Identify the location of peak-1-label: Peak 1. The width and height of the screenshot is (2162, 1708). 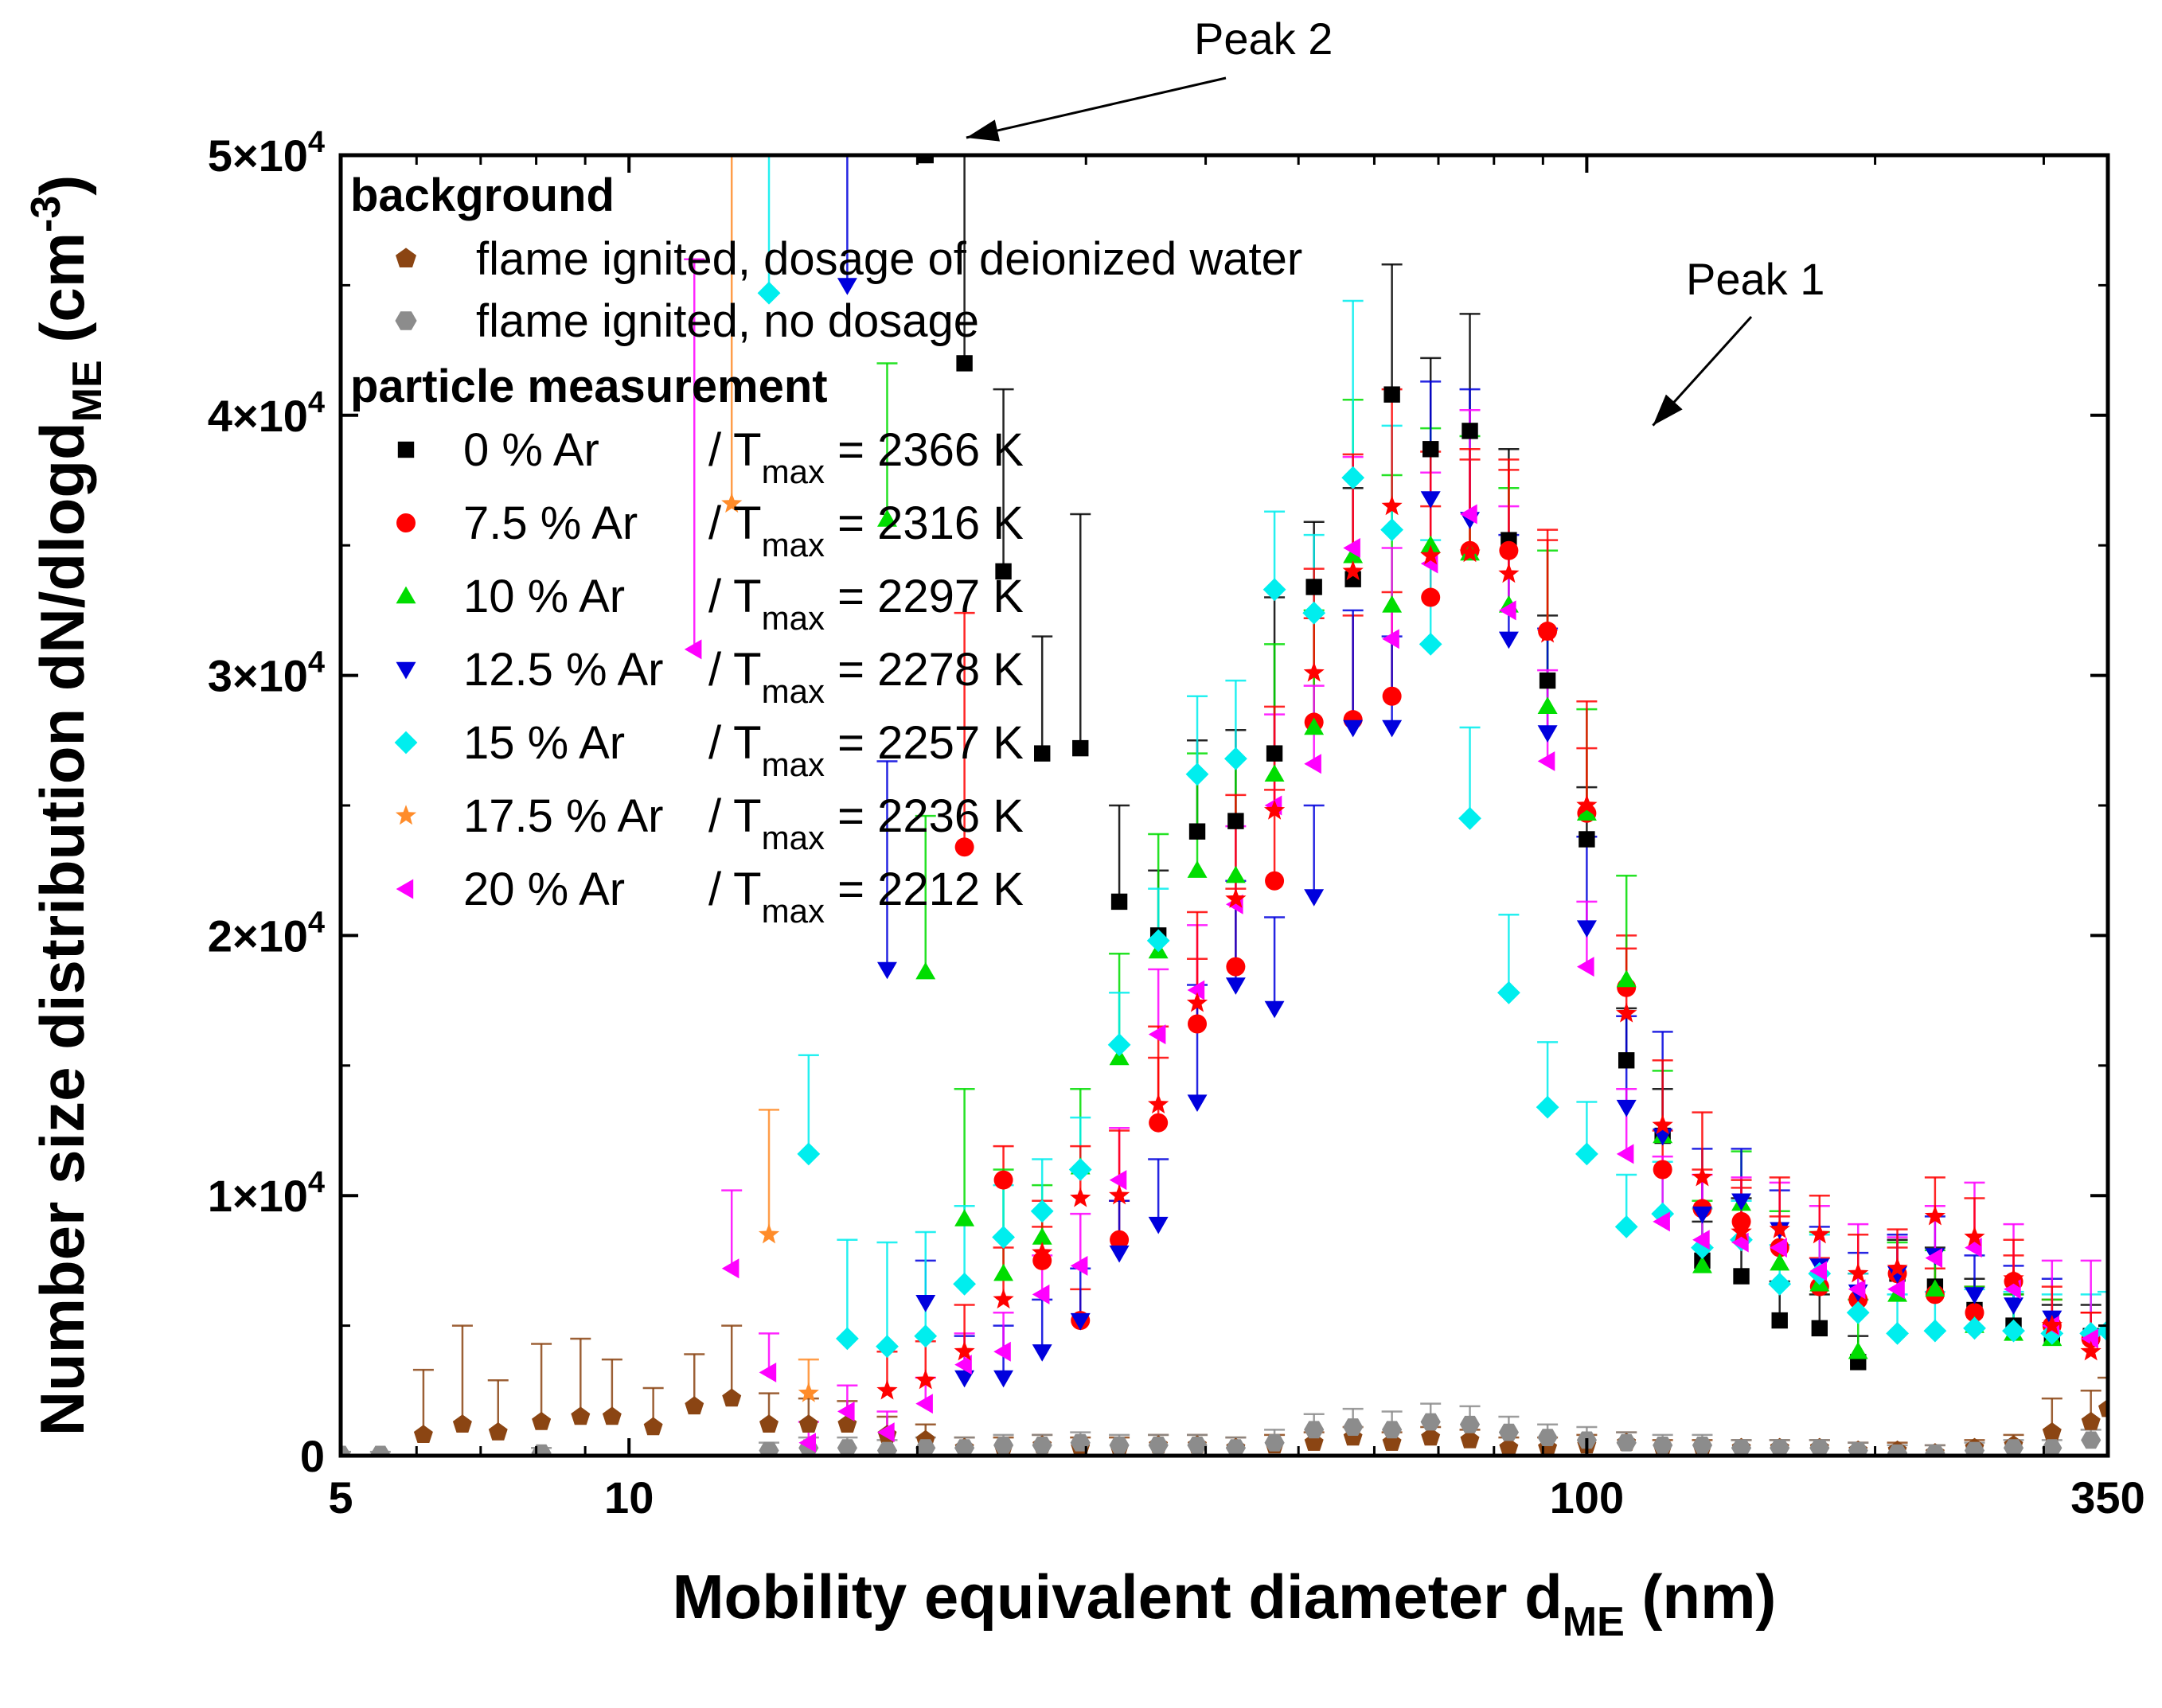
(1755, 279).